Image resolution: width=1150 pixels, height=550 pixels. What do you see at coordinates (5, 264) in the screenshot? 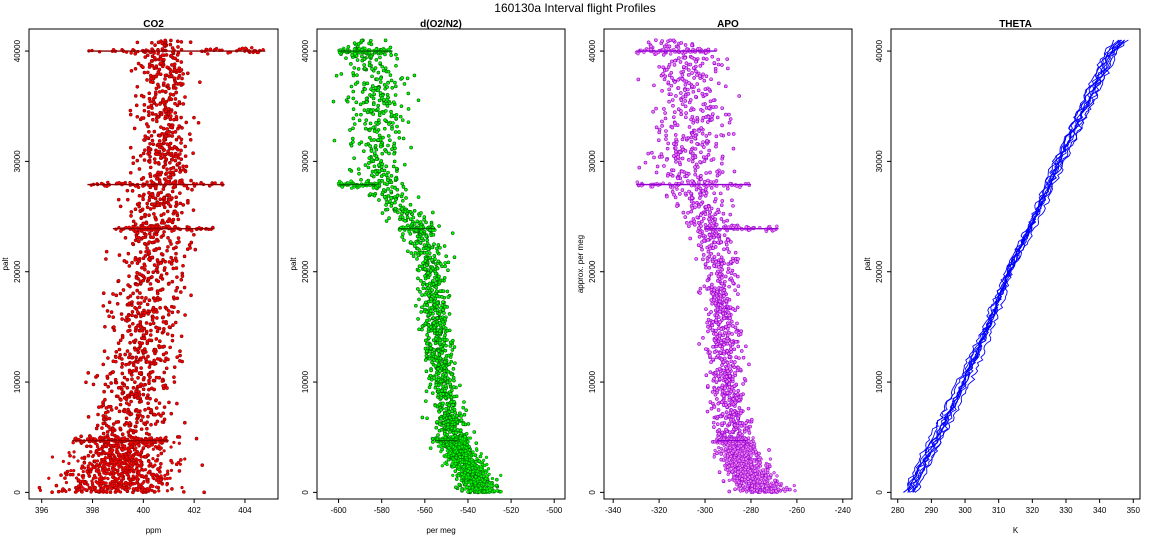
I see `y-axis-label: palt` at bounding box center [5, 264].